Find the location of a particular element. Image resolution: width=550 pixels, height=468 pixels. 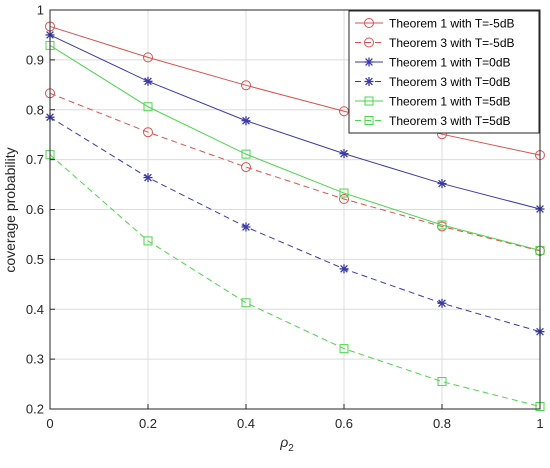

x-tick-label: 0.8 is located at coordinates (442, 423).